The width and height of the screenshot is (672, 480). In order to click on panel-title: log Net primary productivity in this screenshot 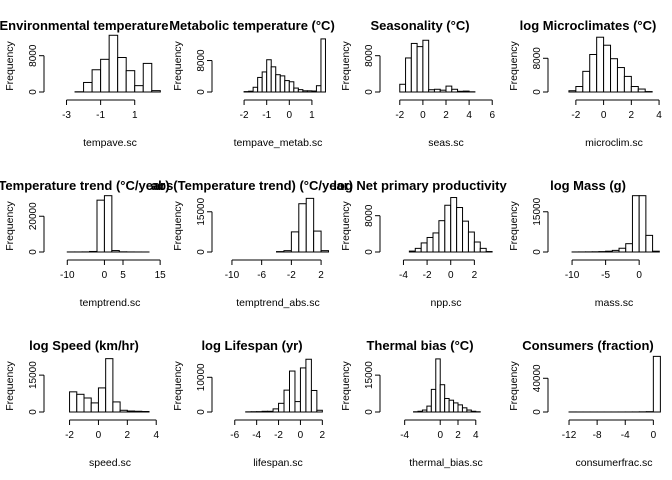, I will do `click(420, 185)`.